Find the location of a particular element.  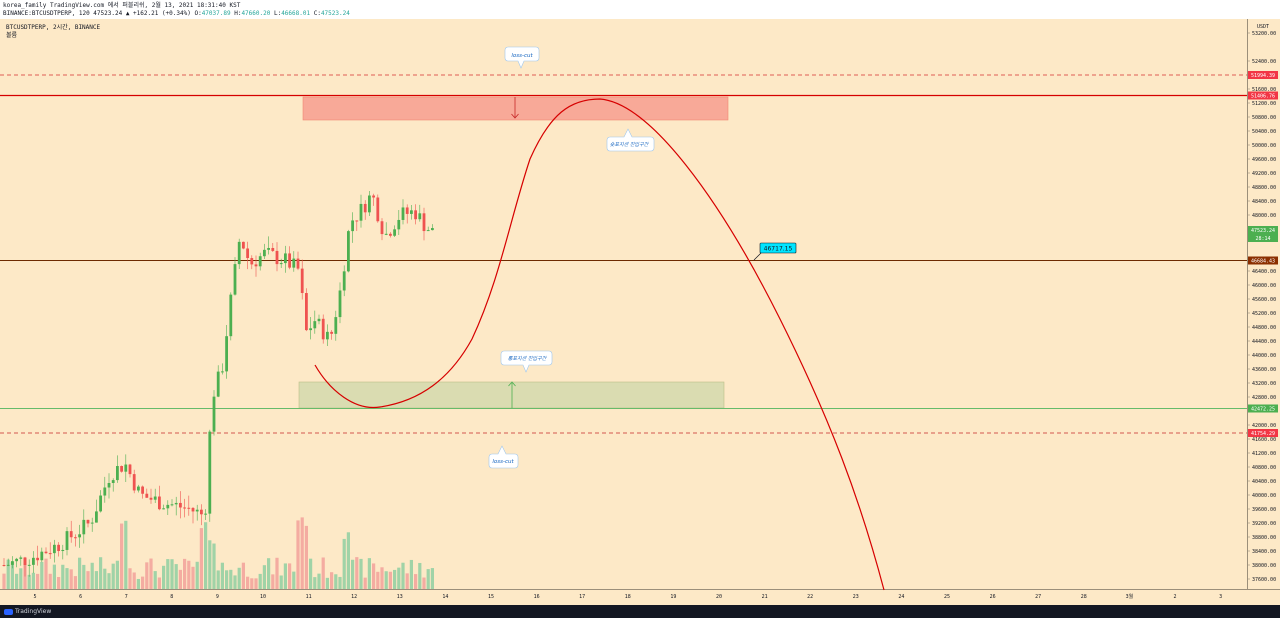

time-tick-label: 28 is located at coordinates (1084, 597).